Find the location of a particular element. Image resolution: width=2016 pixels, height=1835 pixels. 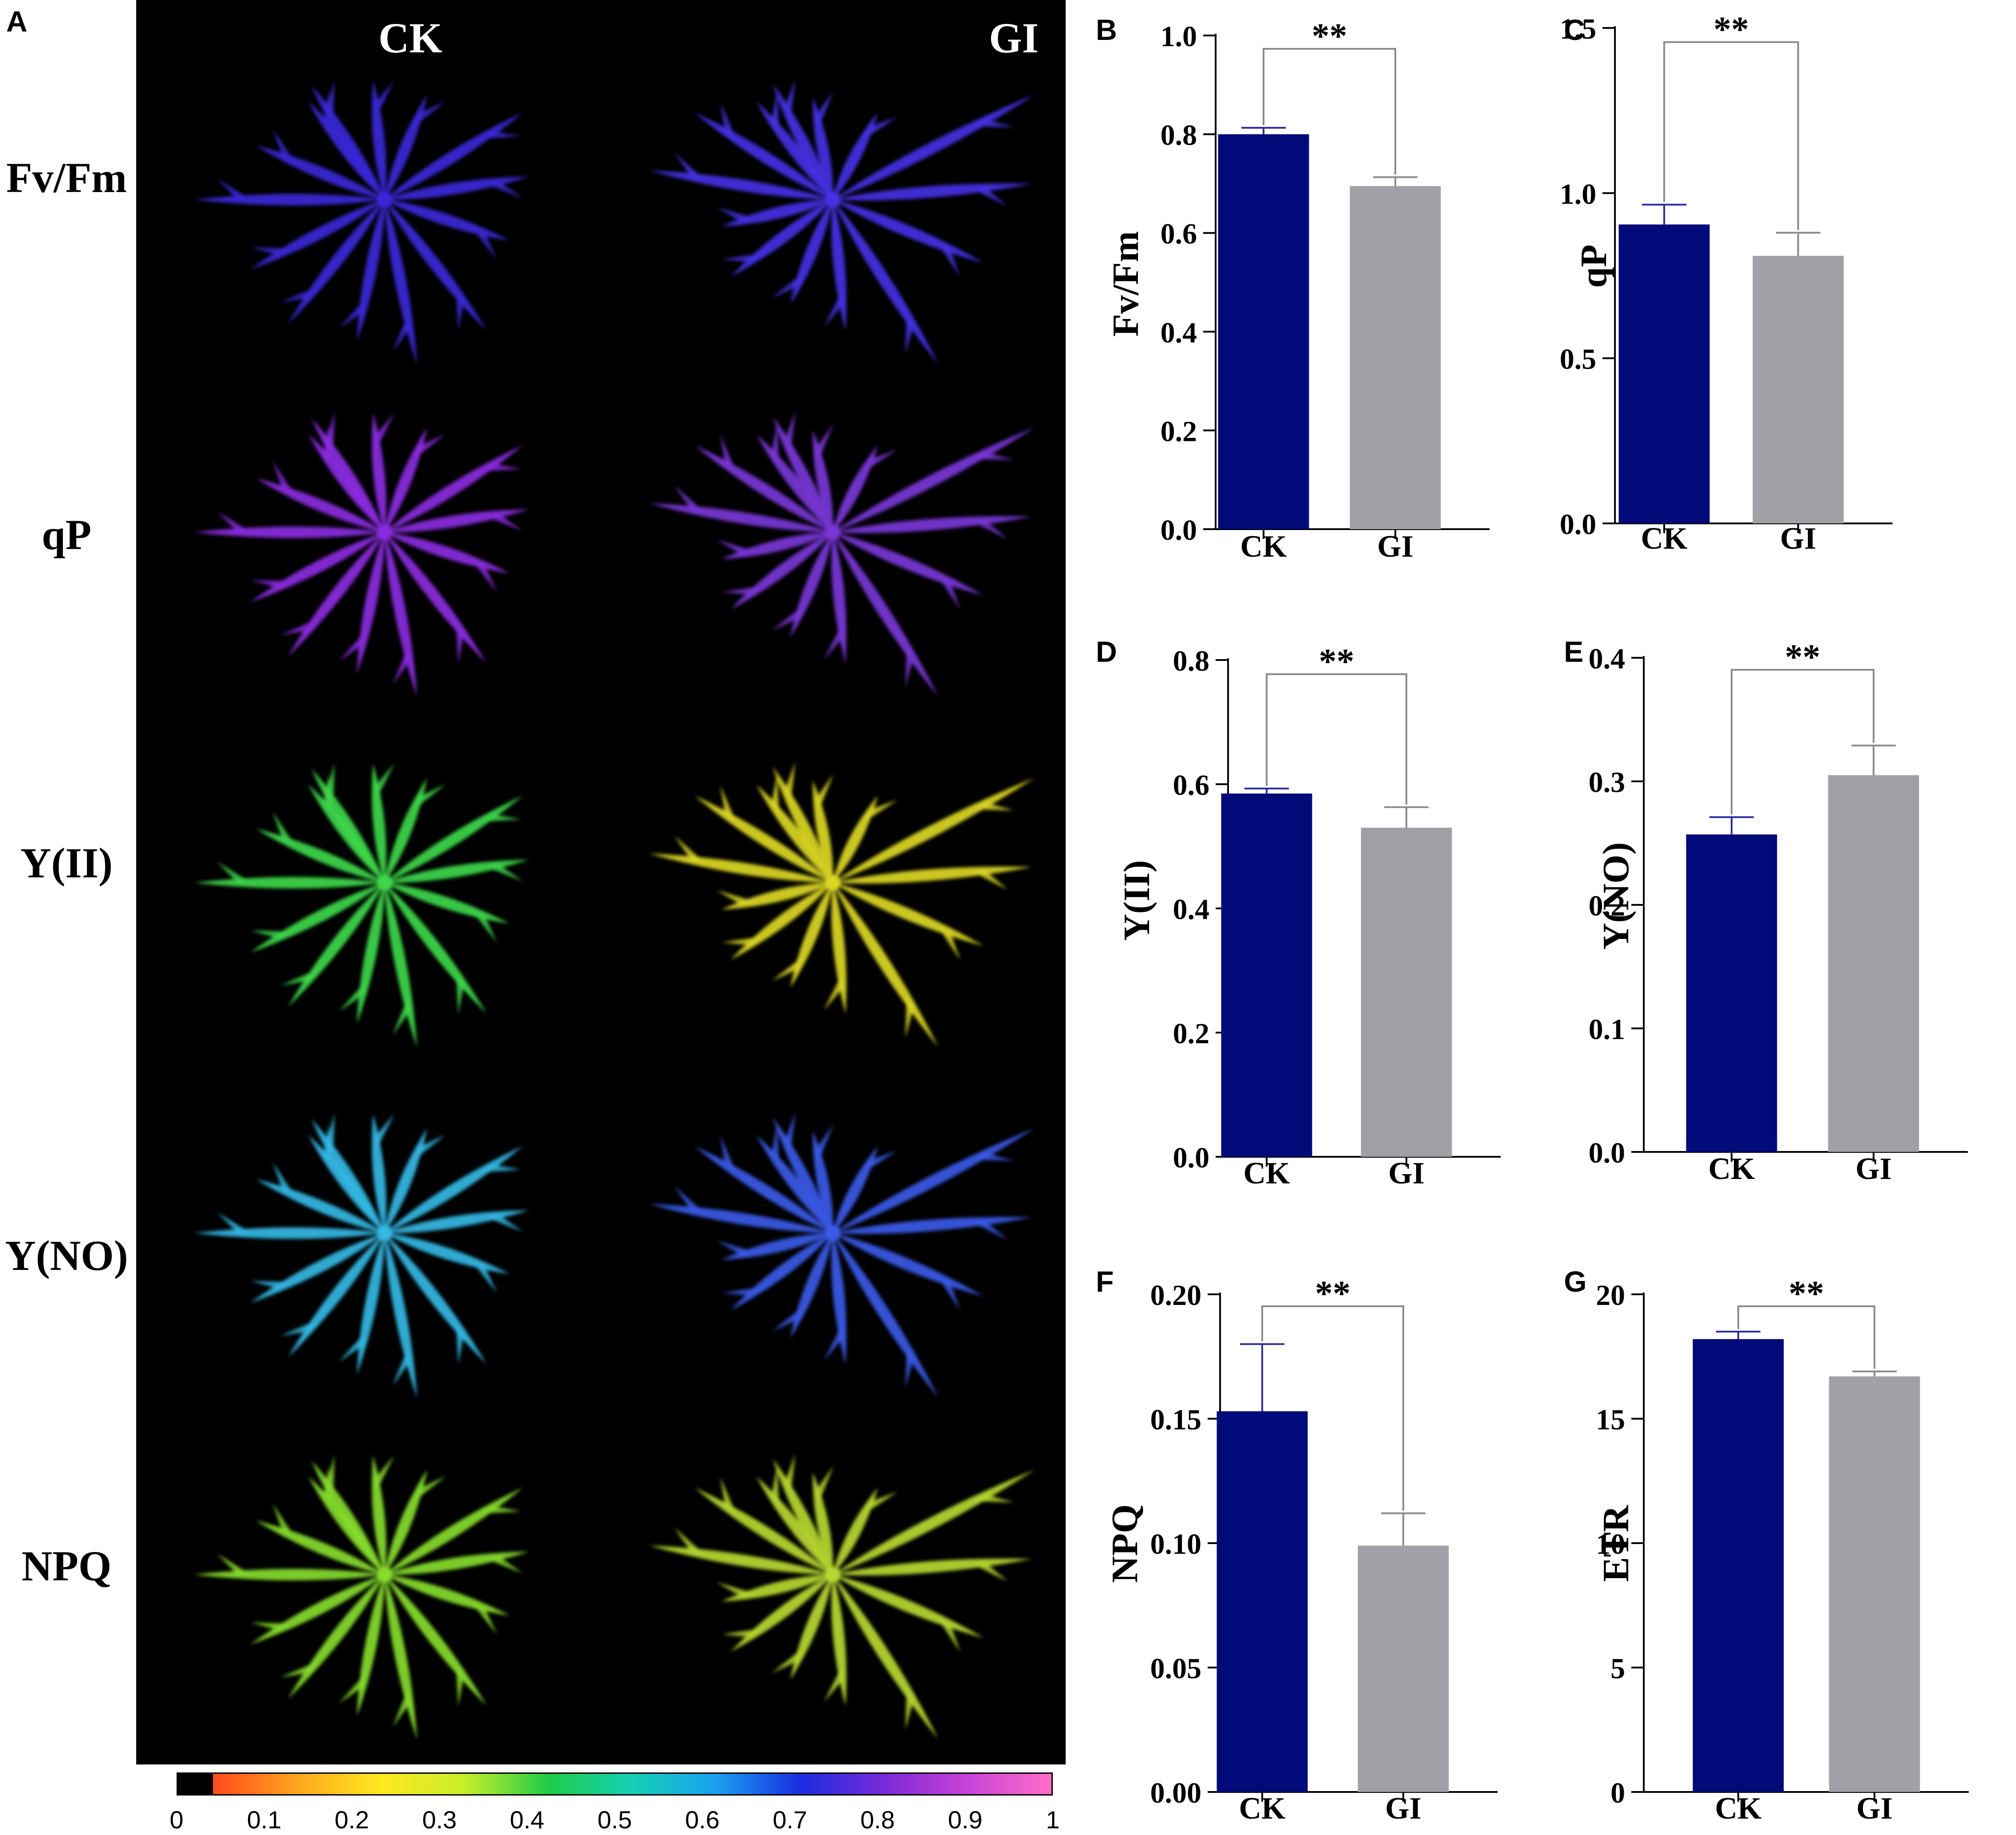

y-tick-label: 15 is located at coordinates (1610, 1420).